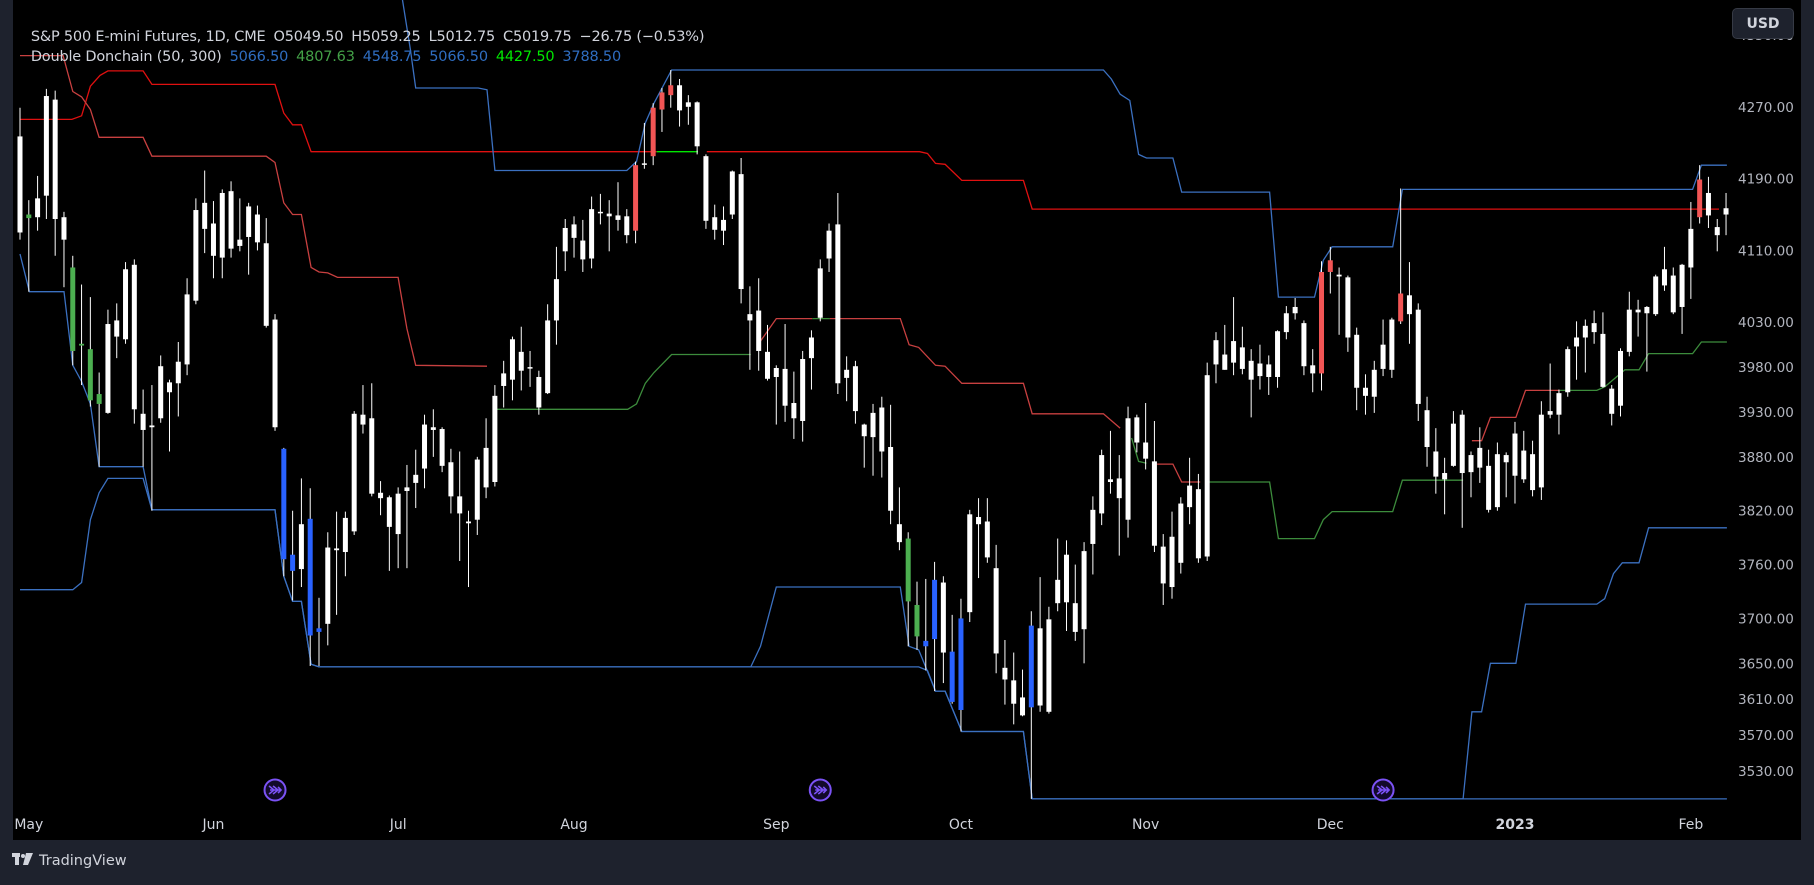 The width and height of the screenshot is (1814, 885). I want to click on currency-button: USD, so click(1763, 23).